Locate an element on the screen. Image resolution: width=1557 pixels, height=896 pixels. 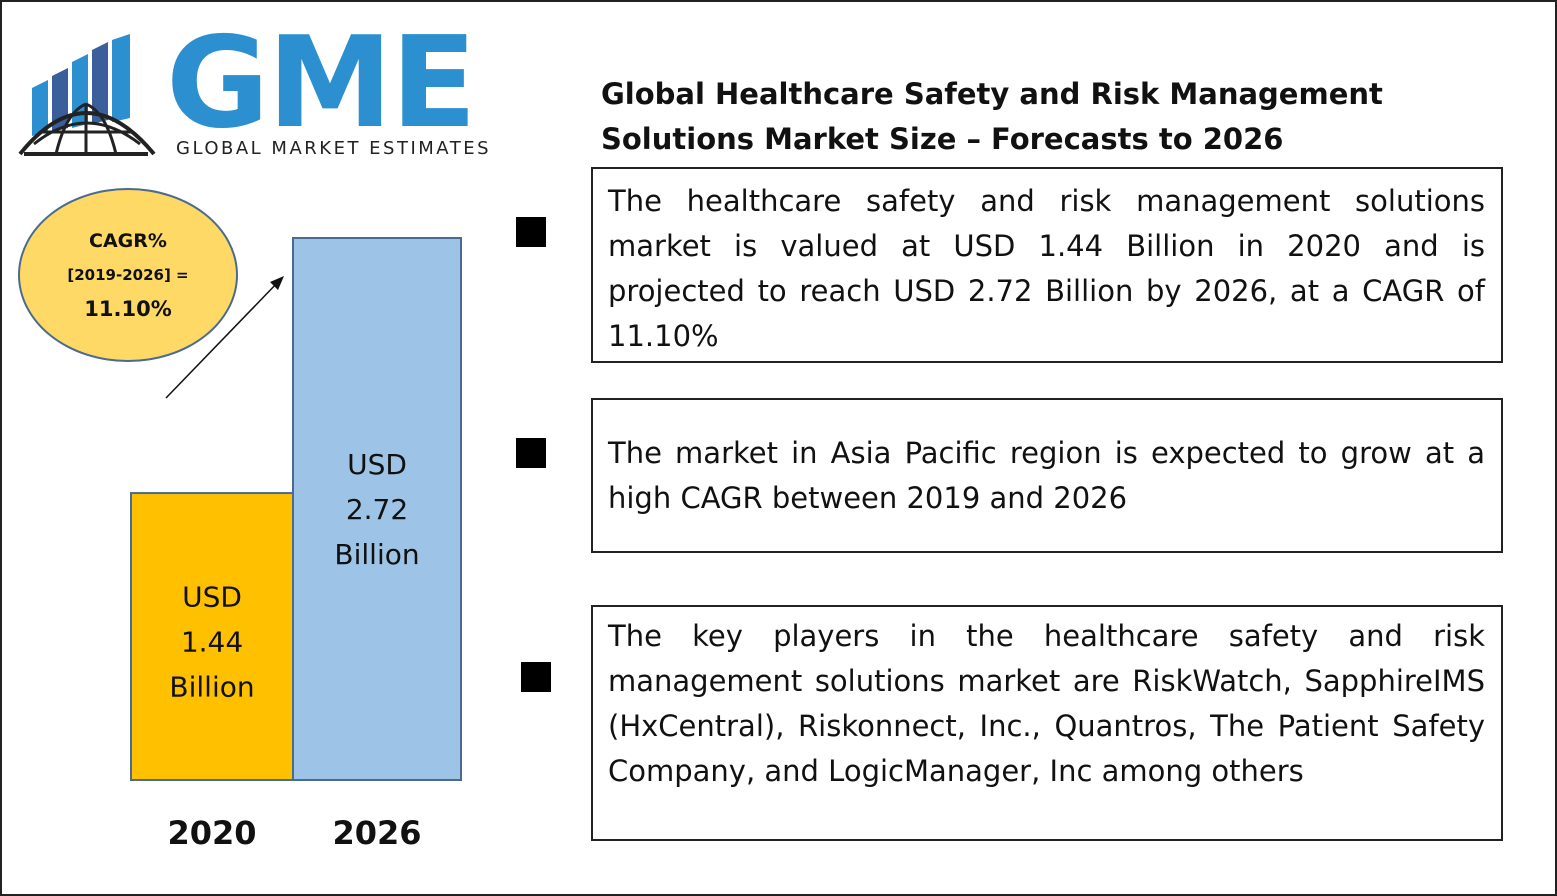
bar-chart: USD 1.44 Billion 2020 USD 2.72 Billion 2026 is located at coordinates (296, 544).